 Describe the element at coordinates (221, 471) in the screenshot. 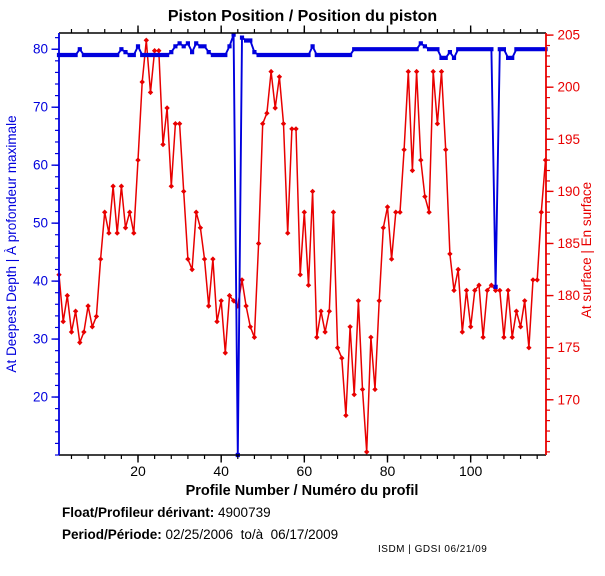

I see `x-tick-label: 40` at that location.